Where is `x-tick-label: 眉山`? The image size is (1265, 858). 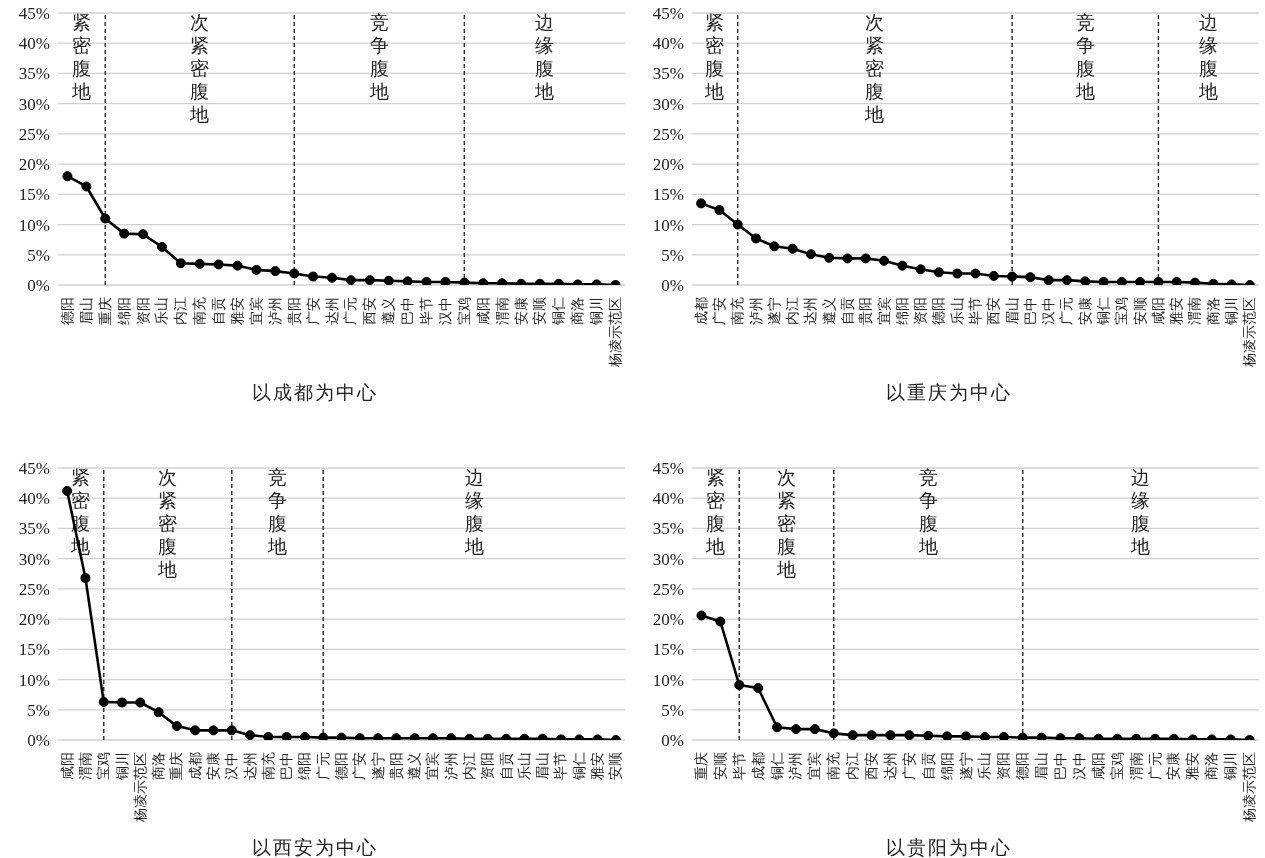 x-tick-label: 眉山 is located at coordinates (1012, 311).